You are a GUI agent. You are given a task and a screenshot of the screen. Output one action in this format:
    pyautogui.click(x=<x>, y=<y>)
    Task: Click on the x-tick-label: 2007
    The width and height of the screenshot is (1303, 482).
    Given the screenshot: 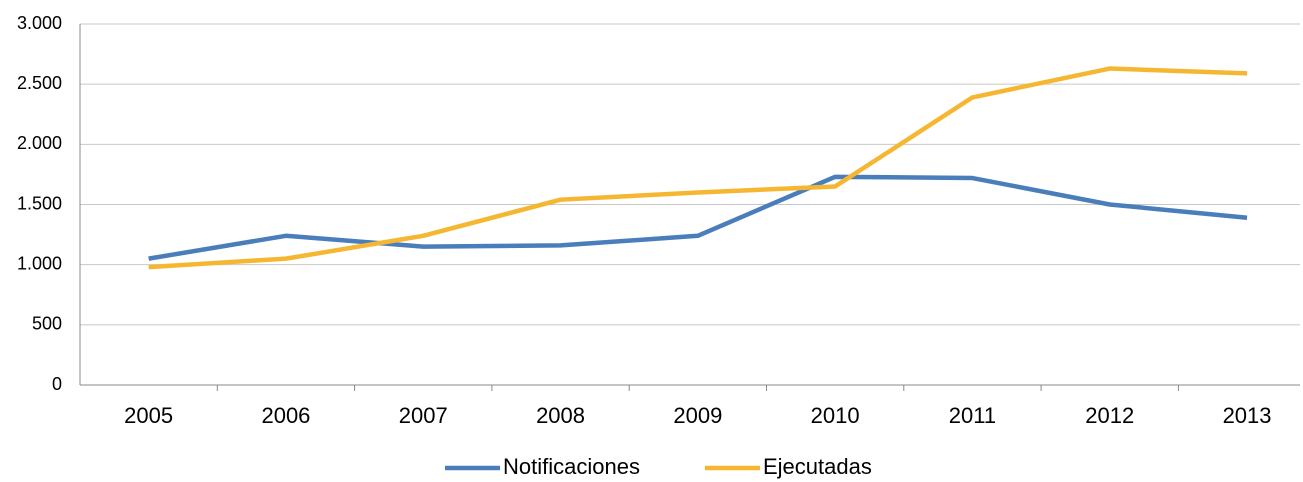 What is the action you would take?
    pyautogui.click(x=423, y=415)
    